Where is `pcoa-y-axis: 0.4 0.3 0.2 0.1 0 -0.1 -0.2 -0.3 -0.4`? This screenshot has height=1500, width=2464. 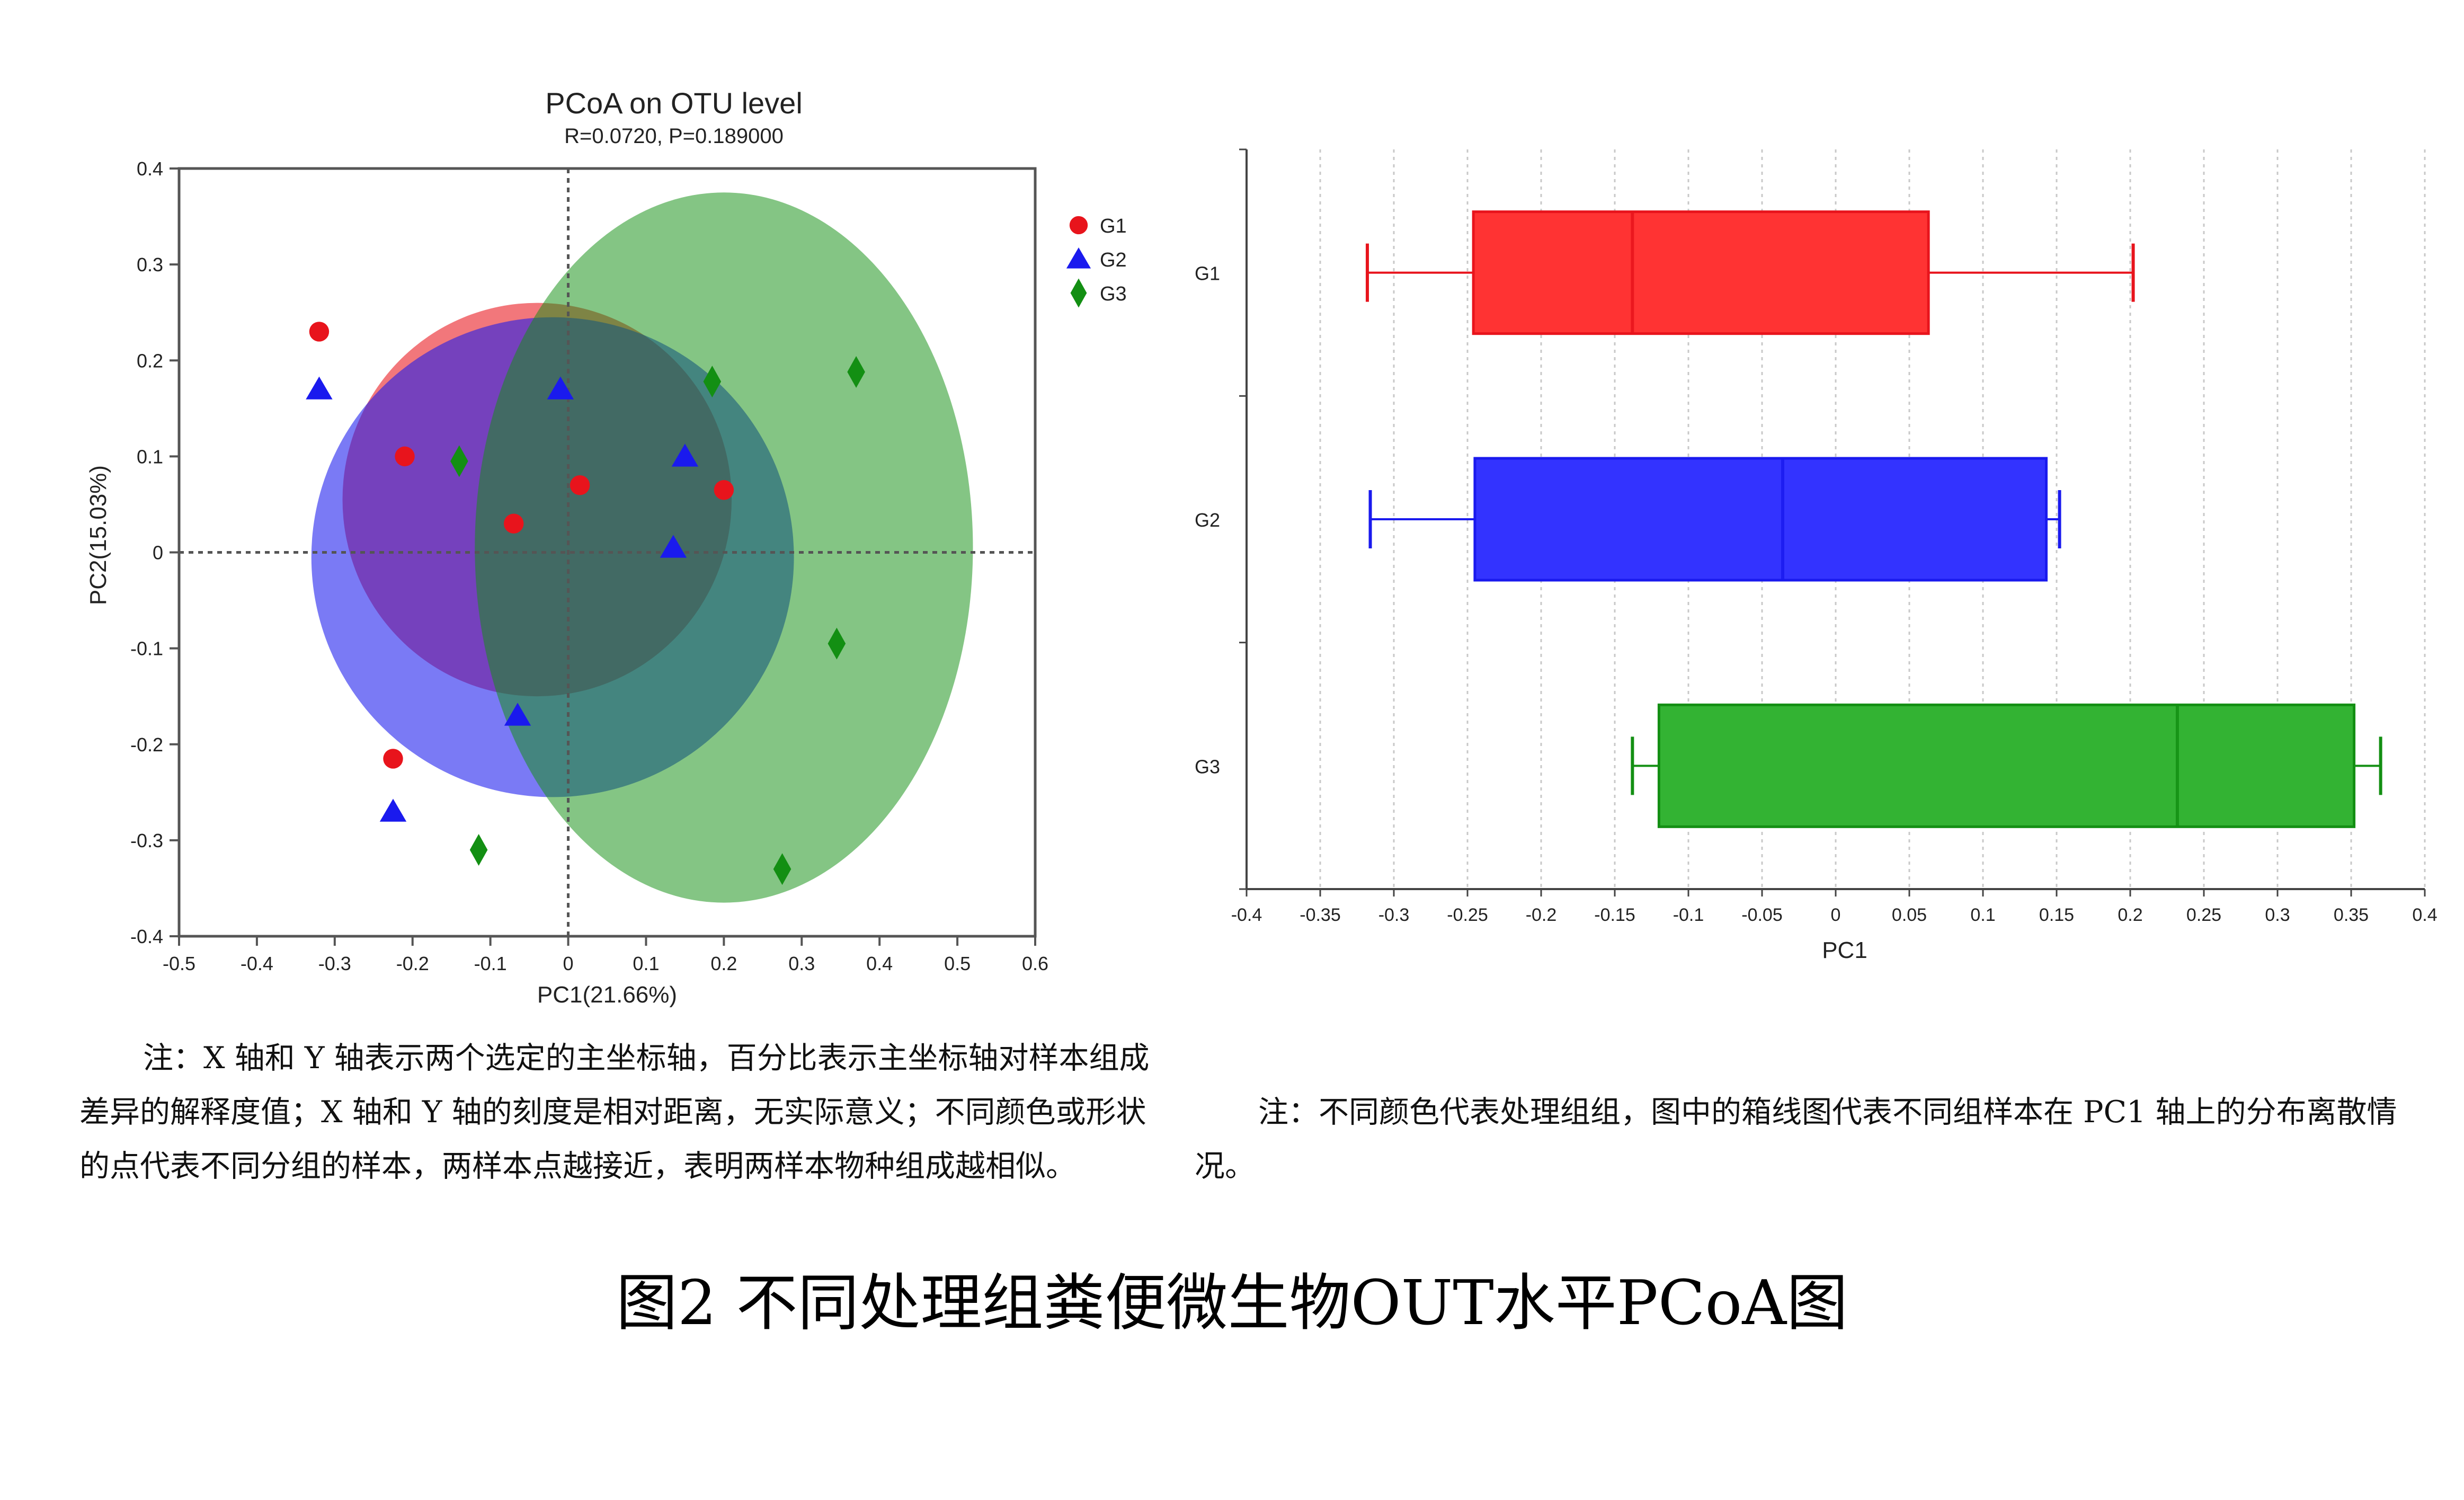 pcoa-y-axis: 0.4 0.3 0.2 0.1 0 -0.1 -0.2 -0.3 -0.4 is located at coordinates (154, 552).